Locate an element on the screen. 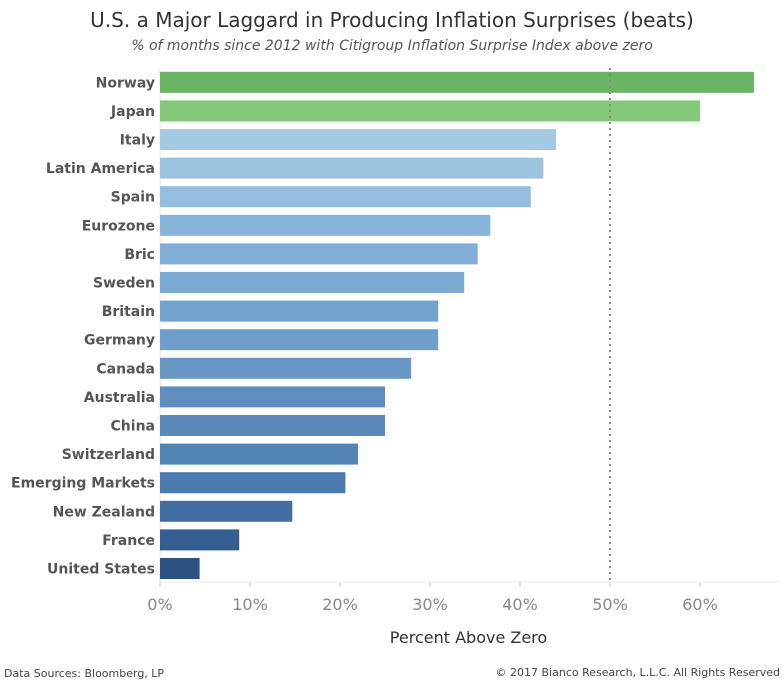 The width and height of the screenshot is (784, 684). category-label-britain: Britain is located at coordinates (128, 312).